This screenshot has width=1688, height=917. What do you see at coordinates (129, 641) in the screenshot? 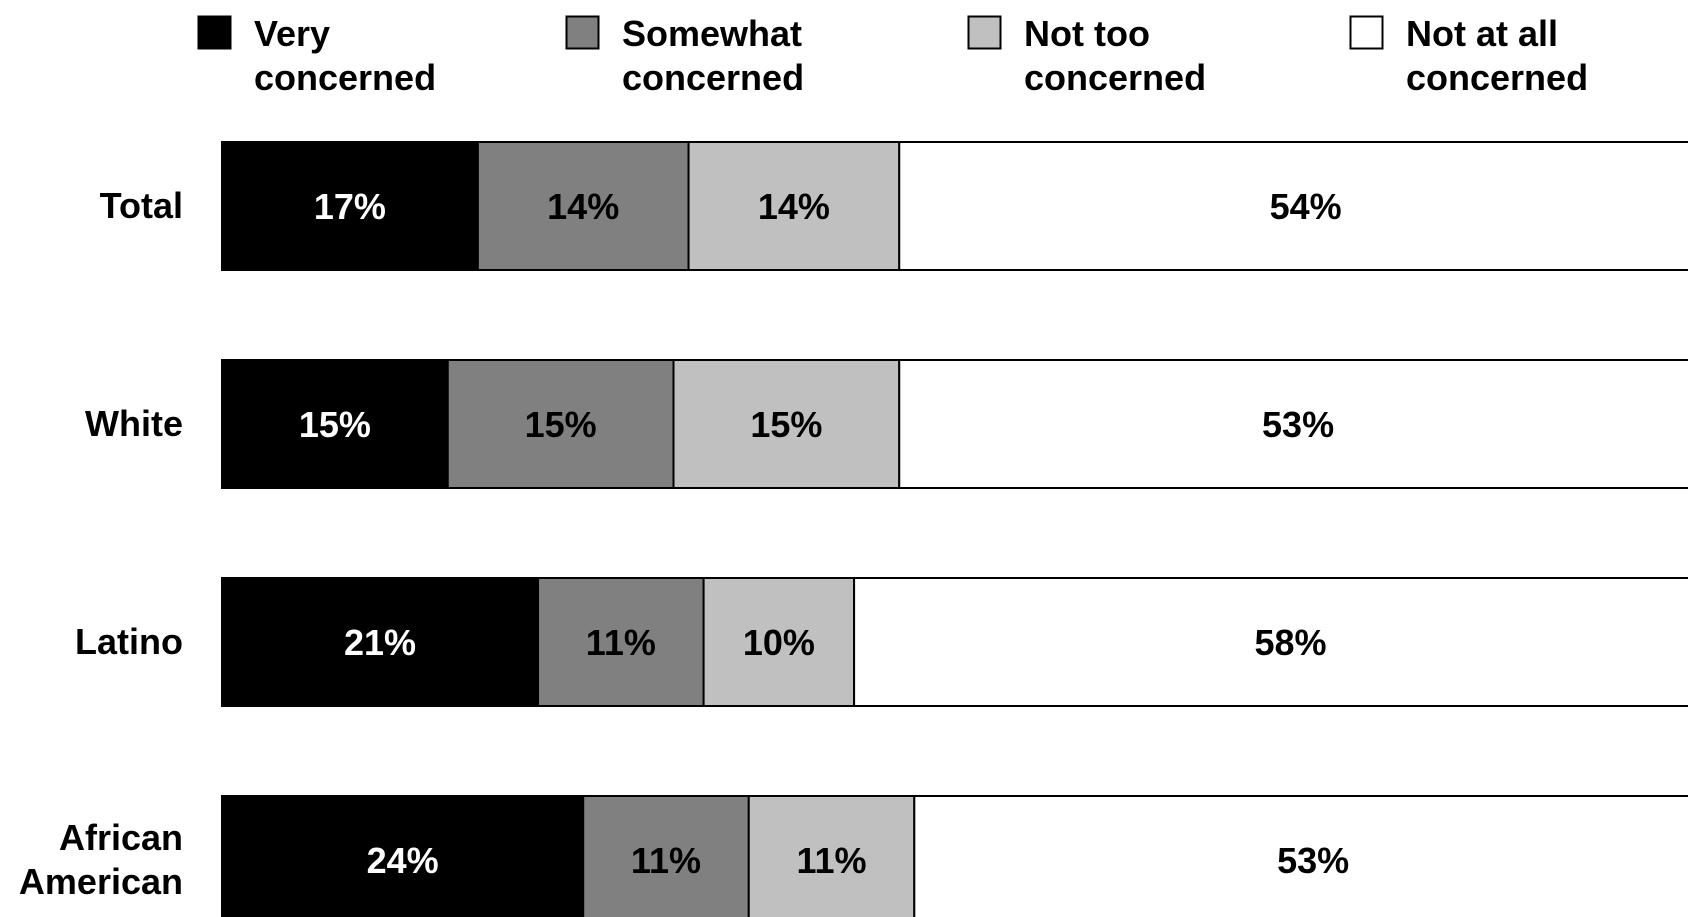
I see `category-label-latino: Latino` at bounding box center [129, 641].